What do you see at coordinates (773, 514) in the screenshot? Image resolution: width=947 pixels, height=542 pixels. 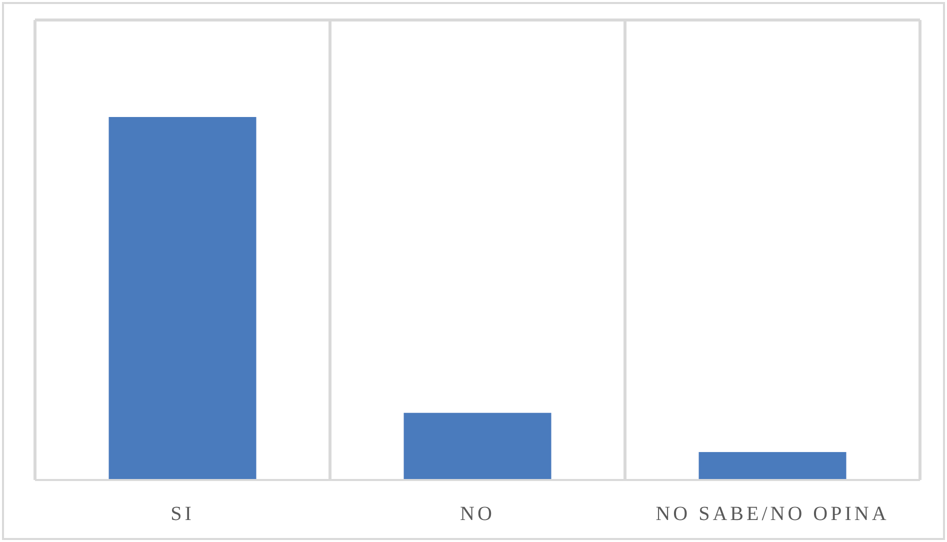 I see `x-tick-label: NO SABE/NO OPINA` at bounding box center [773, 514].